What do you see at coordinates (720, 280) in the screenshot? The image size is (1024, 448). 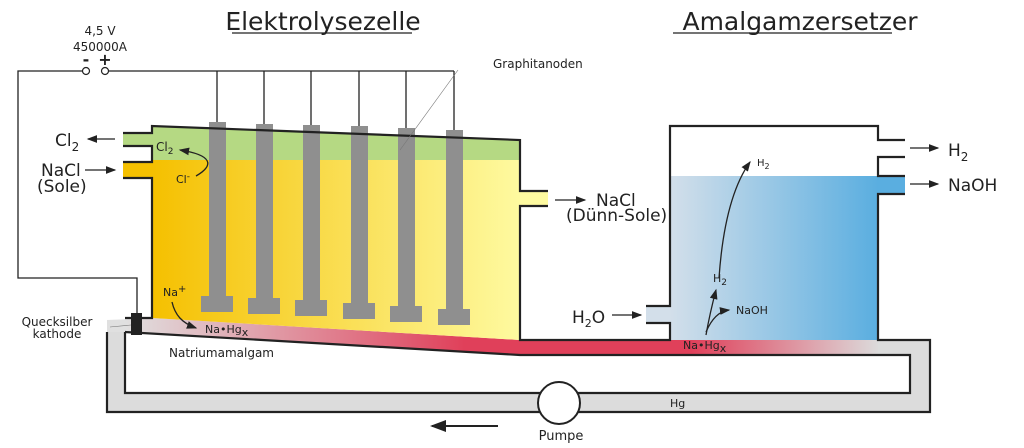 I see `h2-mid-label: H2` at bounding box center [720, 280].